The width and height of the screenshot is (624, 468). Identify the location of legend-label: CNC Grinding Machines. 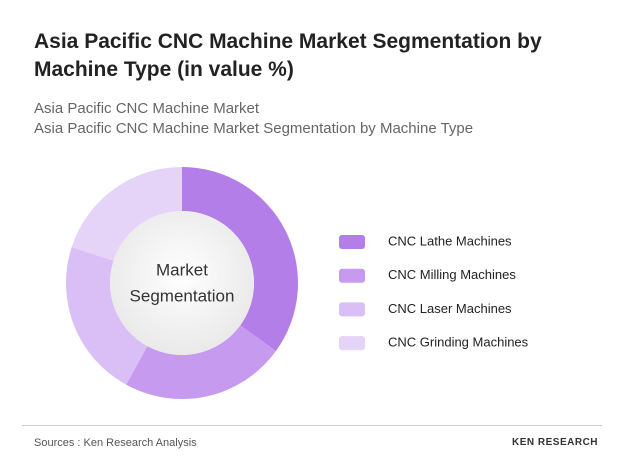
(458, 342).